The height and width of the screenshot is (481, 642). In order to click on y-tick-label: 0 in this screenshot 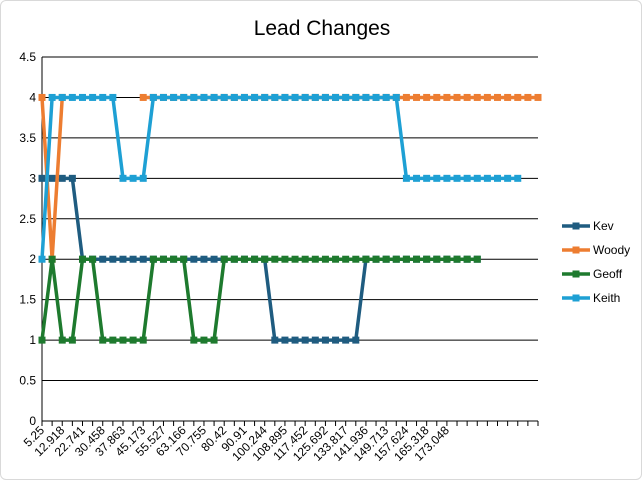, I will do `click(32, 421)`.